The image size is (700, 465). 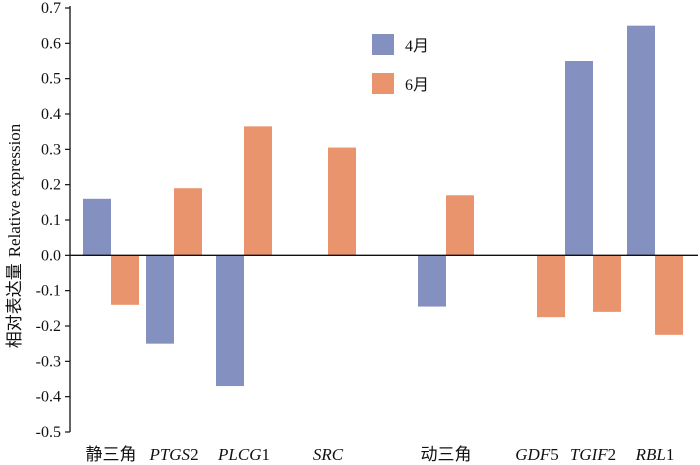 I want to click on bar-series2-cat6, so click(x=551, y=286).